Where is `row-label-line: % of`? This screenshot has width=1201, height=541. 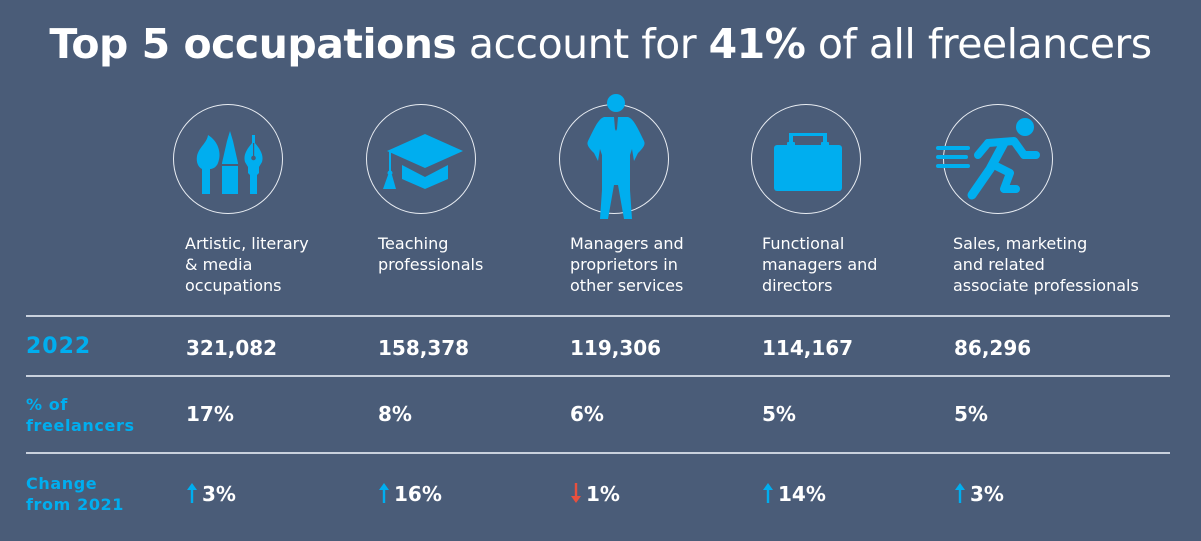
row-label-line: % of is located at coordinates (47, 404).